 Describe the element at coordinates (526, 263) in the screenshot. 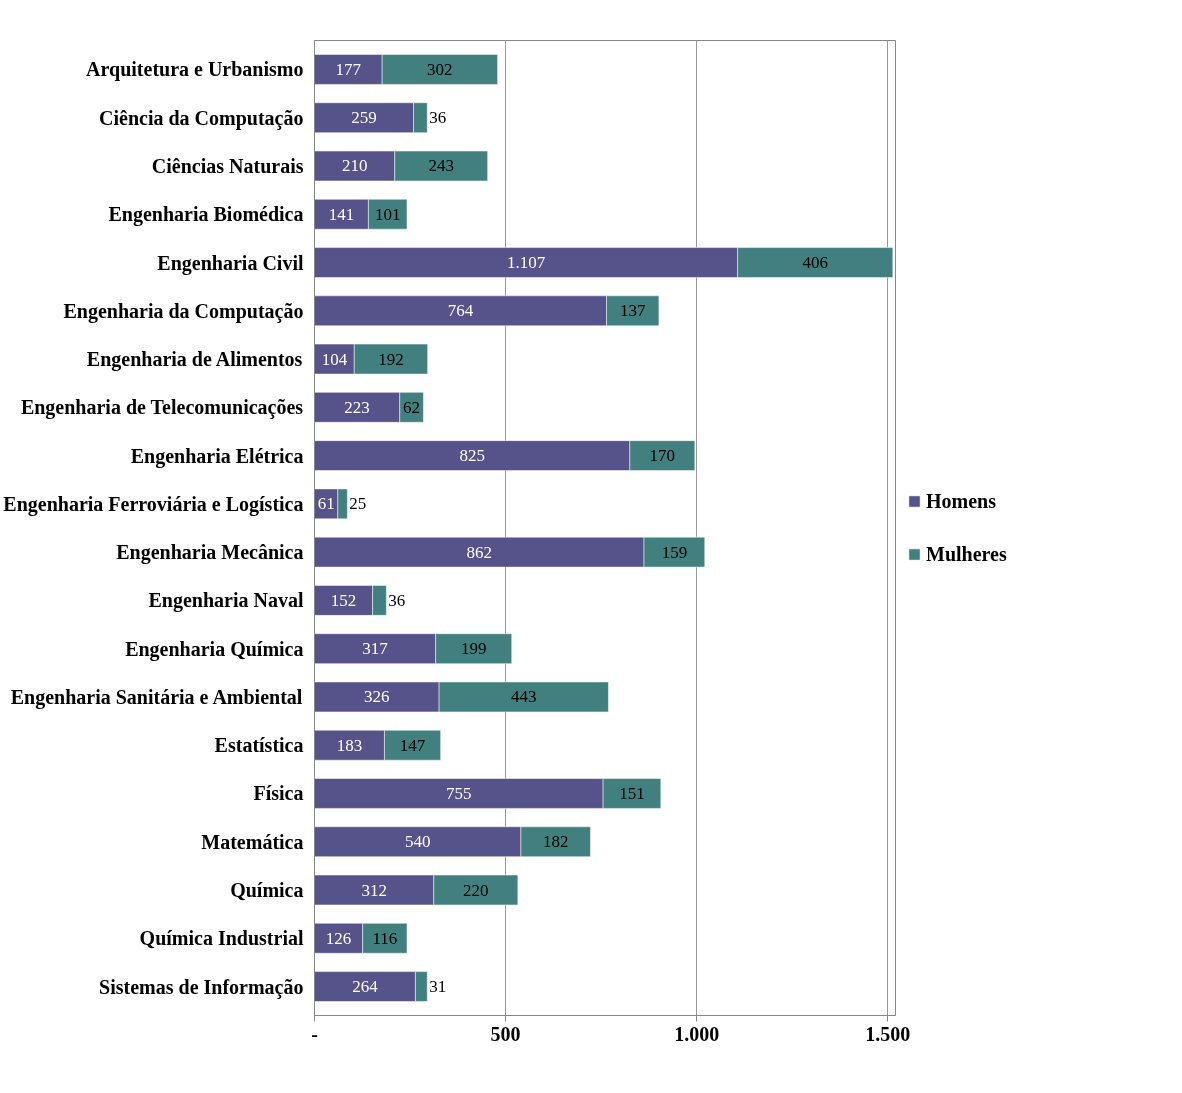

I see `data-label: 1.107` at that location.